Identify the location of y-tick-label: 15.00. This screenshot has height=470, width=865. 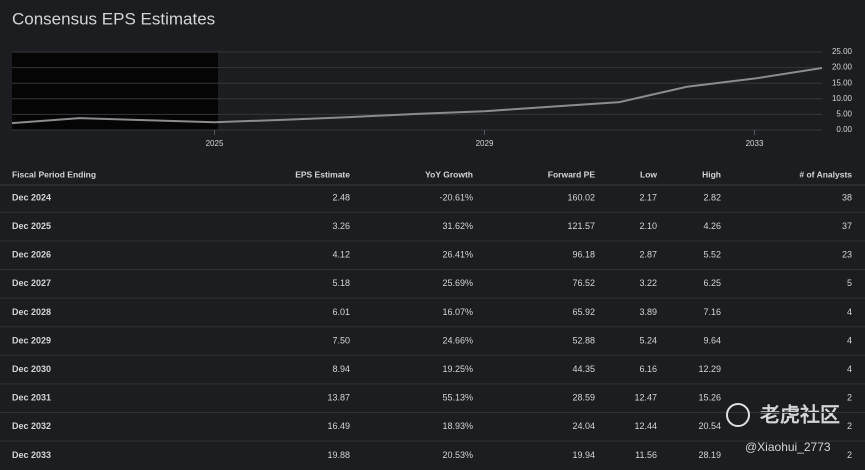
(842, 82).